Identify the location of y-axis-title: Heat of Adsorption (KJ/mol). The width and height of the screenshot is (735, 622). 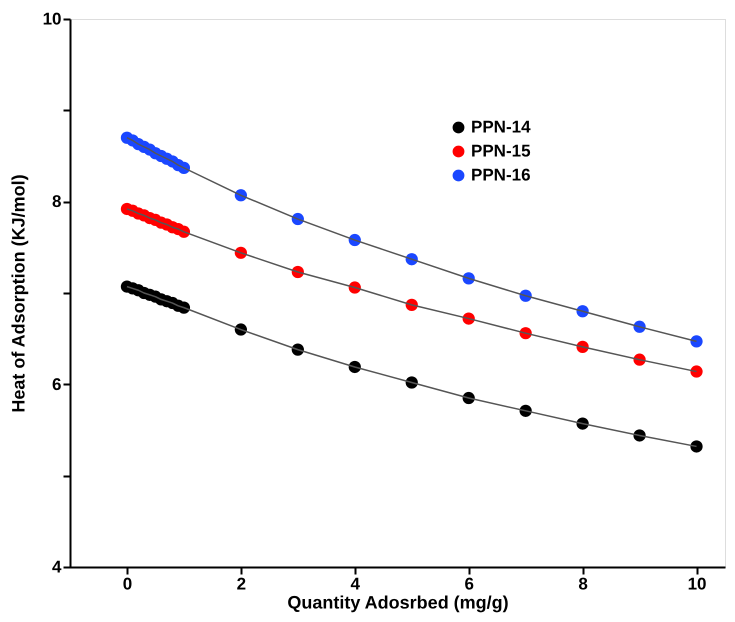
(18, 293).